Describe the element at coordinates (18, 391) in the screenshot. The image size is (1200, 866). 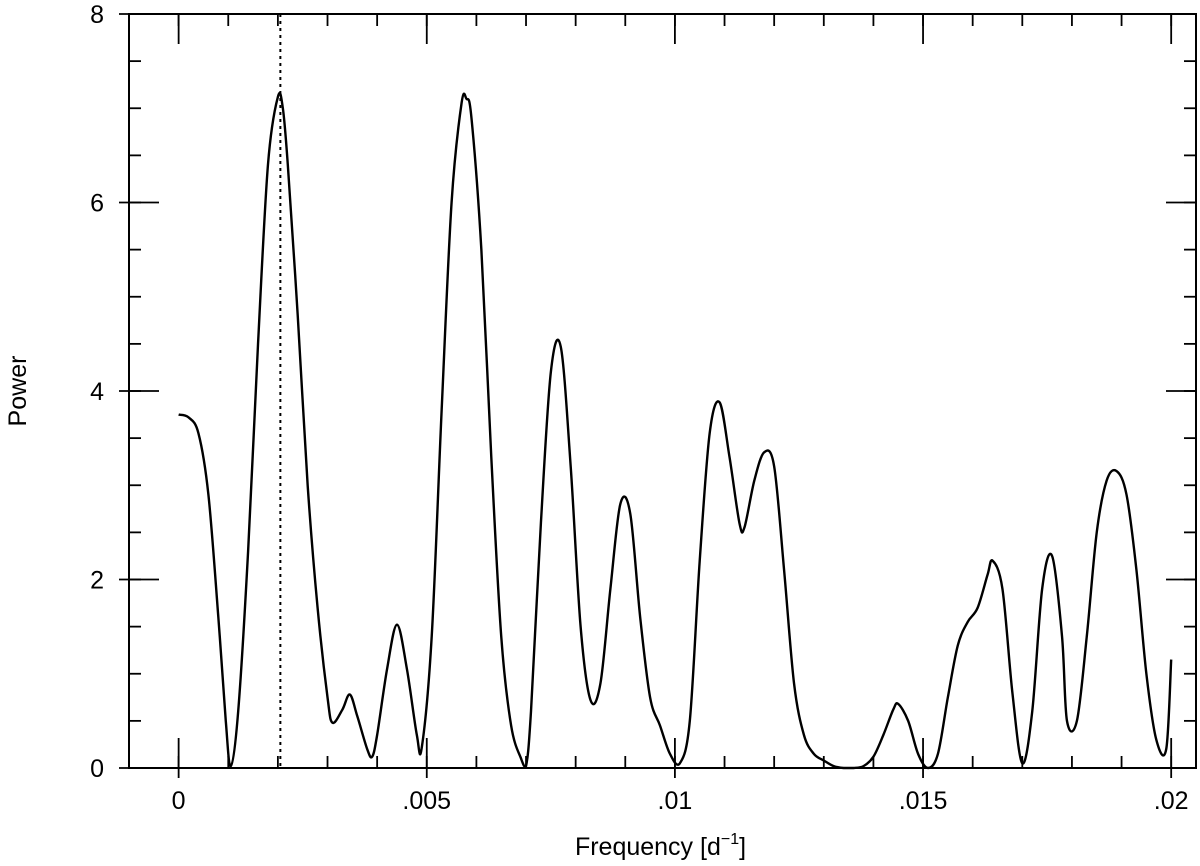
I see `y-axis-title: Power` at that location.